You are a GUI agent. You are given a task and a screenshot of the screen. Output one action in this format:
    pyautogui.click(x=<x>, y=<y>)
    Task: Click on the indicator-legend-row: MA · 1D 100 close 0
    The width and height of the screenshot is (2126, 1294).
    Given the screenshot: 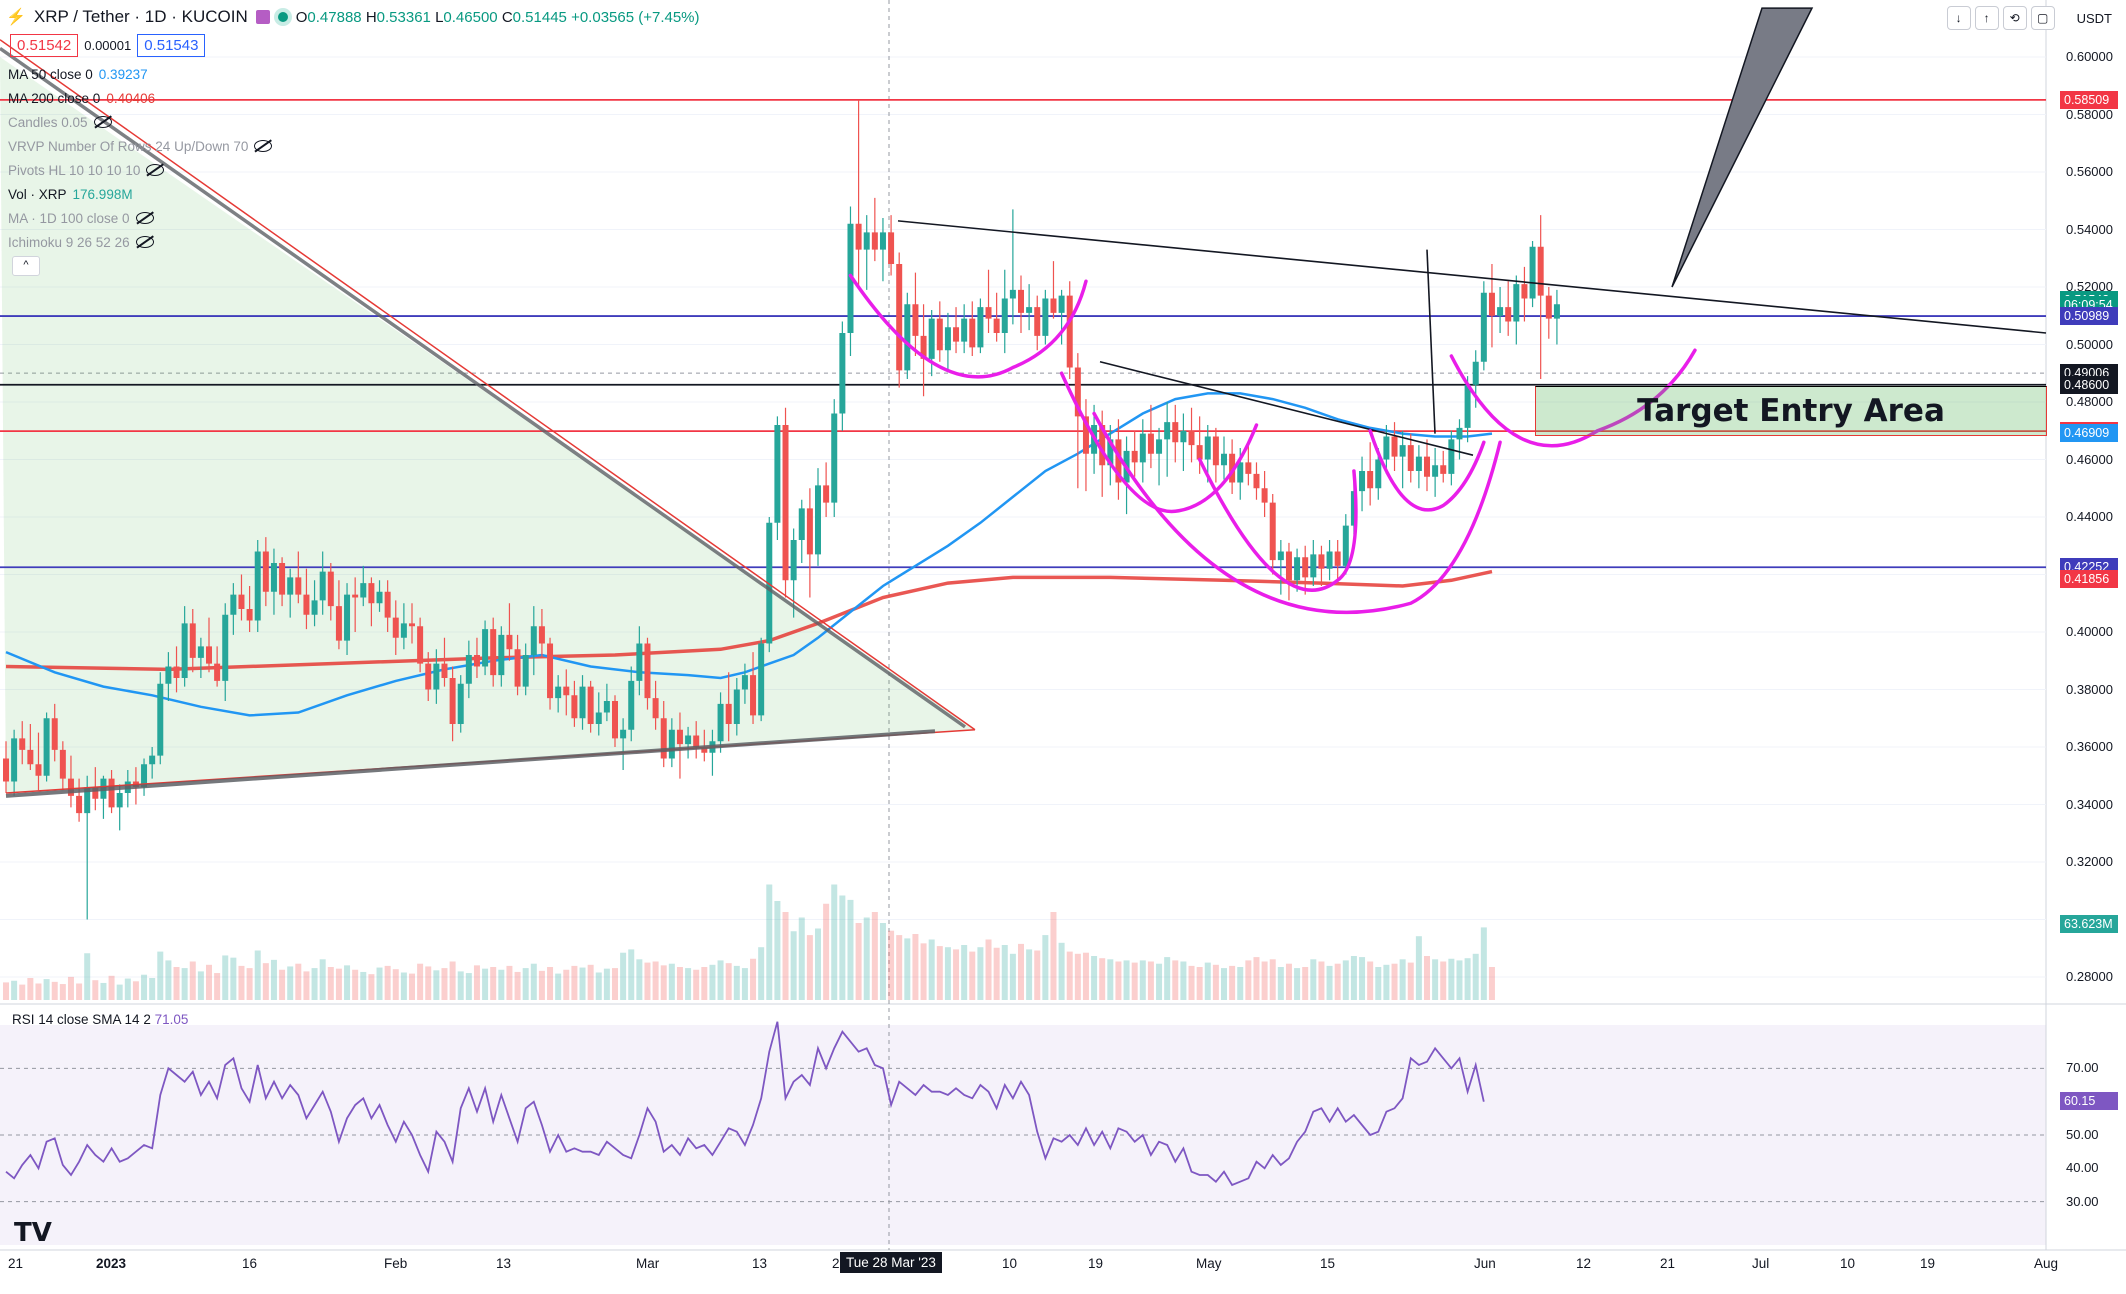 What is the action you would take?
    pyautogui.click(x=140, y=218)
    